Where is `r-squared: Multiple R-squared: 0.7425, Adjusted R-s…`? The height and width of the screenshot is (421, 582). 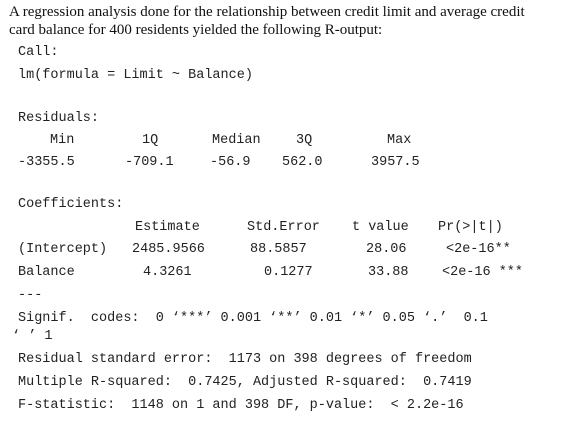
r-squared: Multiple R-squared: 0.7425, Adjusted R-s… is located at coordinates (245, 382).